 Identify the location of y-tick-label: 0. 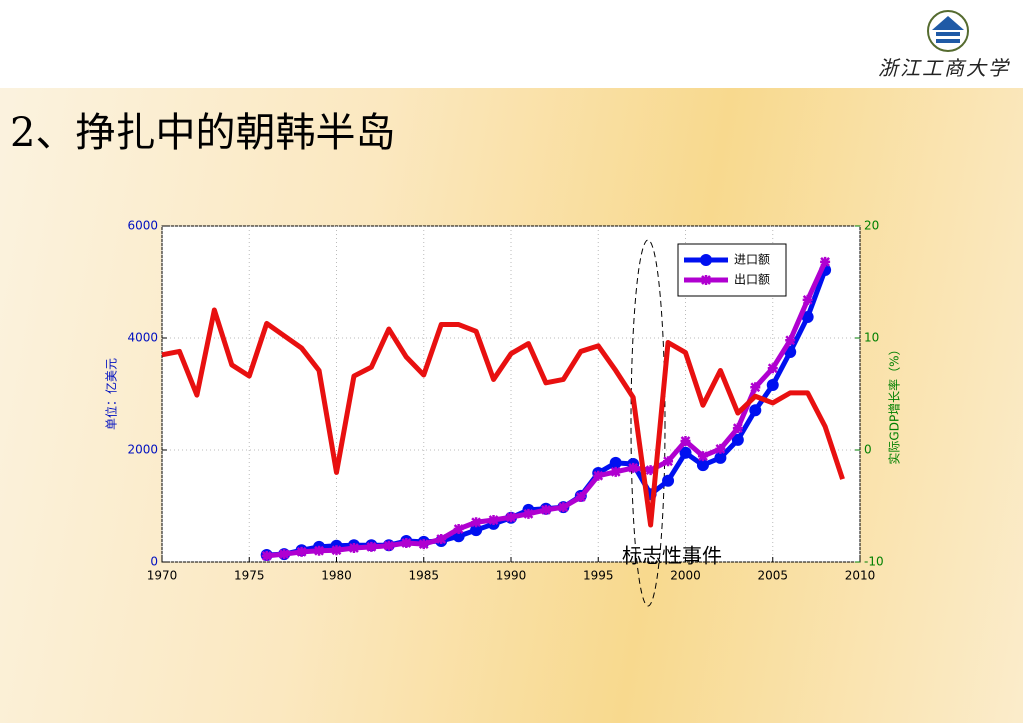
(154, 562).